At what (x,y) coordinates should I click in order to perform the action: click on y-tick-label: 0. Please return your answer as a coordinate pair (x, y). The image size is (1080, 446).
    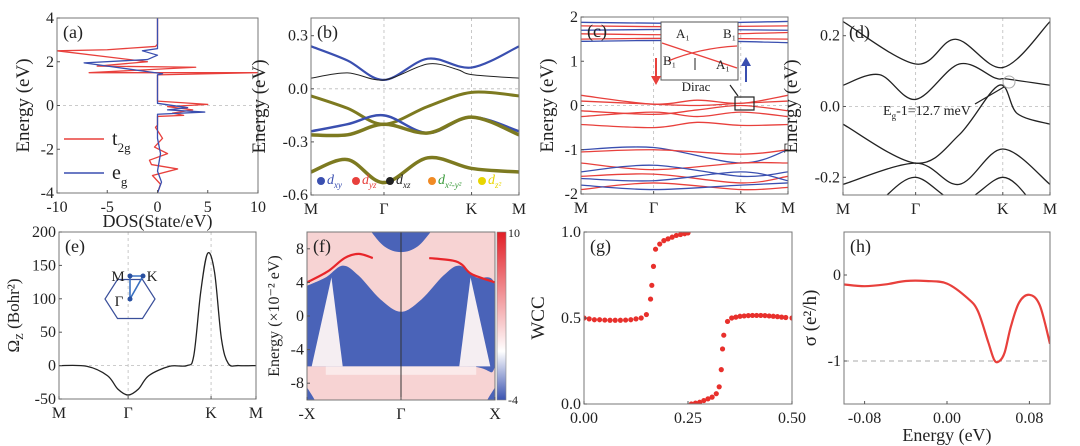
    Looking at the image, I should click on (52, 366).